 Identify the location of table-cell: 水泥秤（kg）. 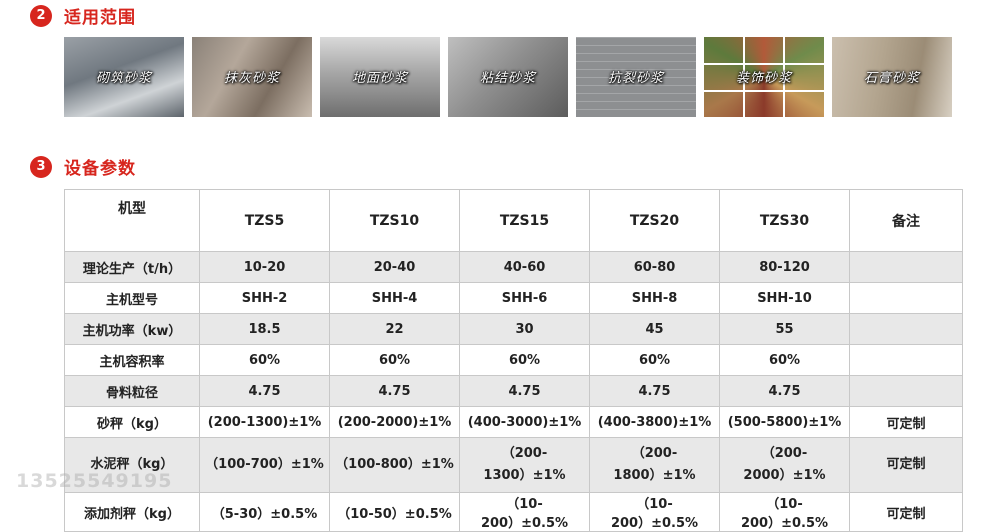
(132, 465).